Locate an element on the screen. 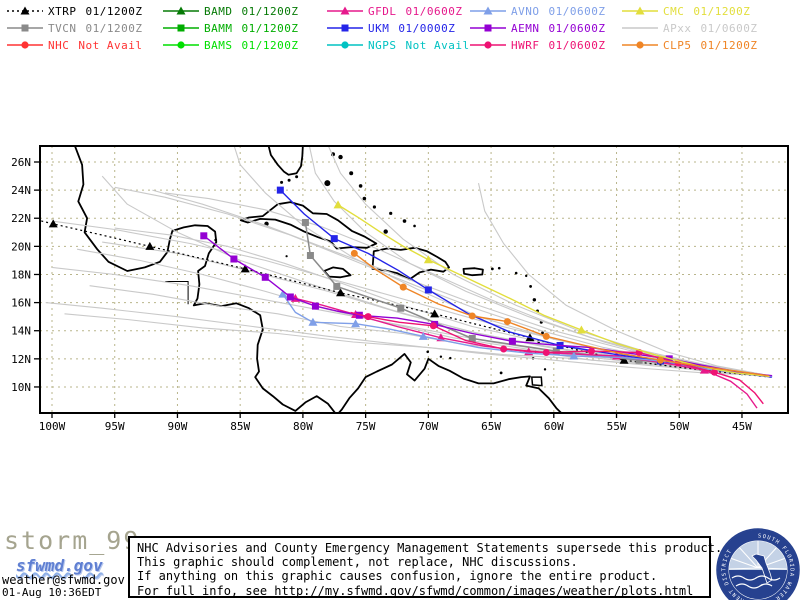  coastline is located at coordinates (285, 161).